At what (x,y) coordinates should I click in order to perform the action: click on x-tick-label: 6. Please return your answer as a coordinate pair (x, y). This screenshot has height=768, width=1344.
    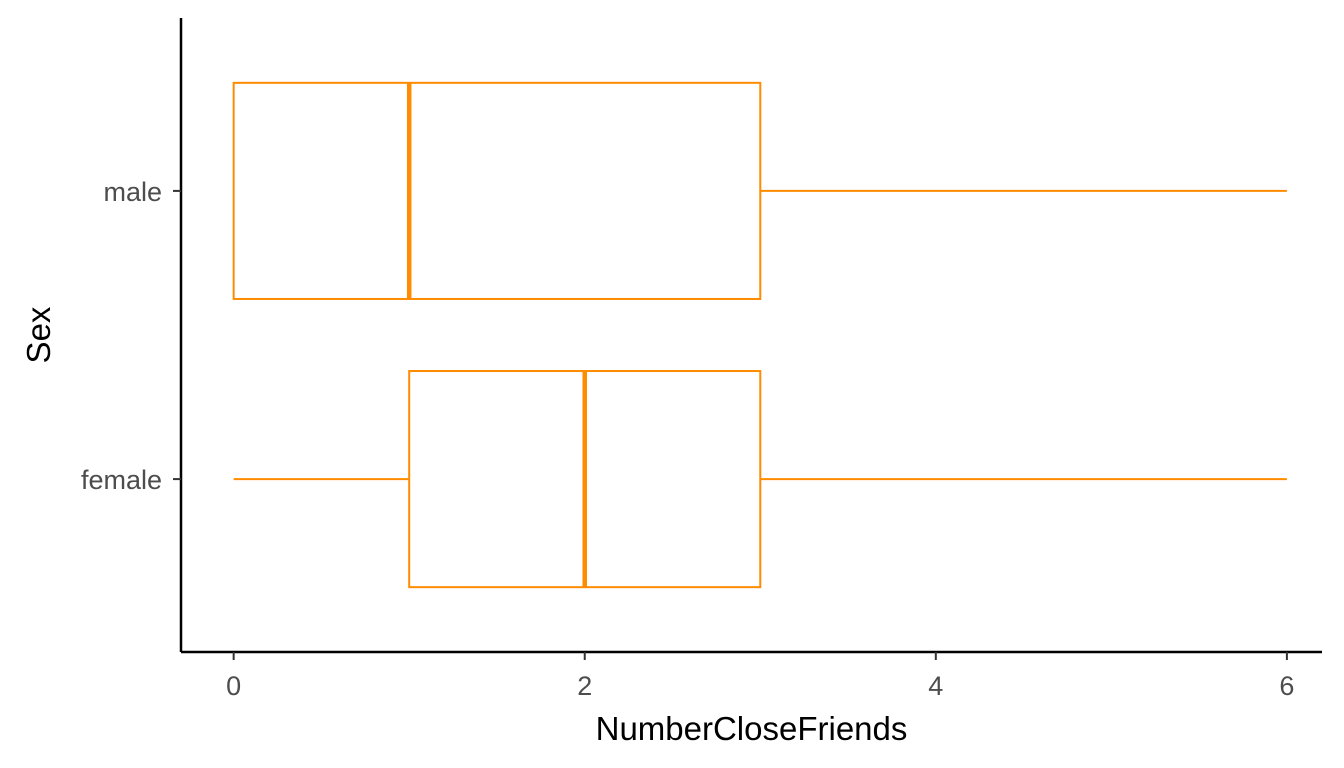
    Looking at the image, I should click on (1286, 686).